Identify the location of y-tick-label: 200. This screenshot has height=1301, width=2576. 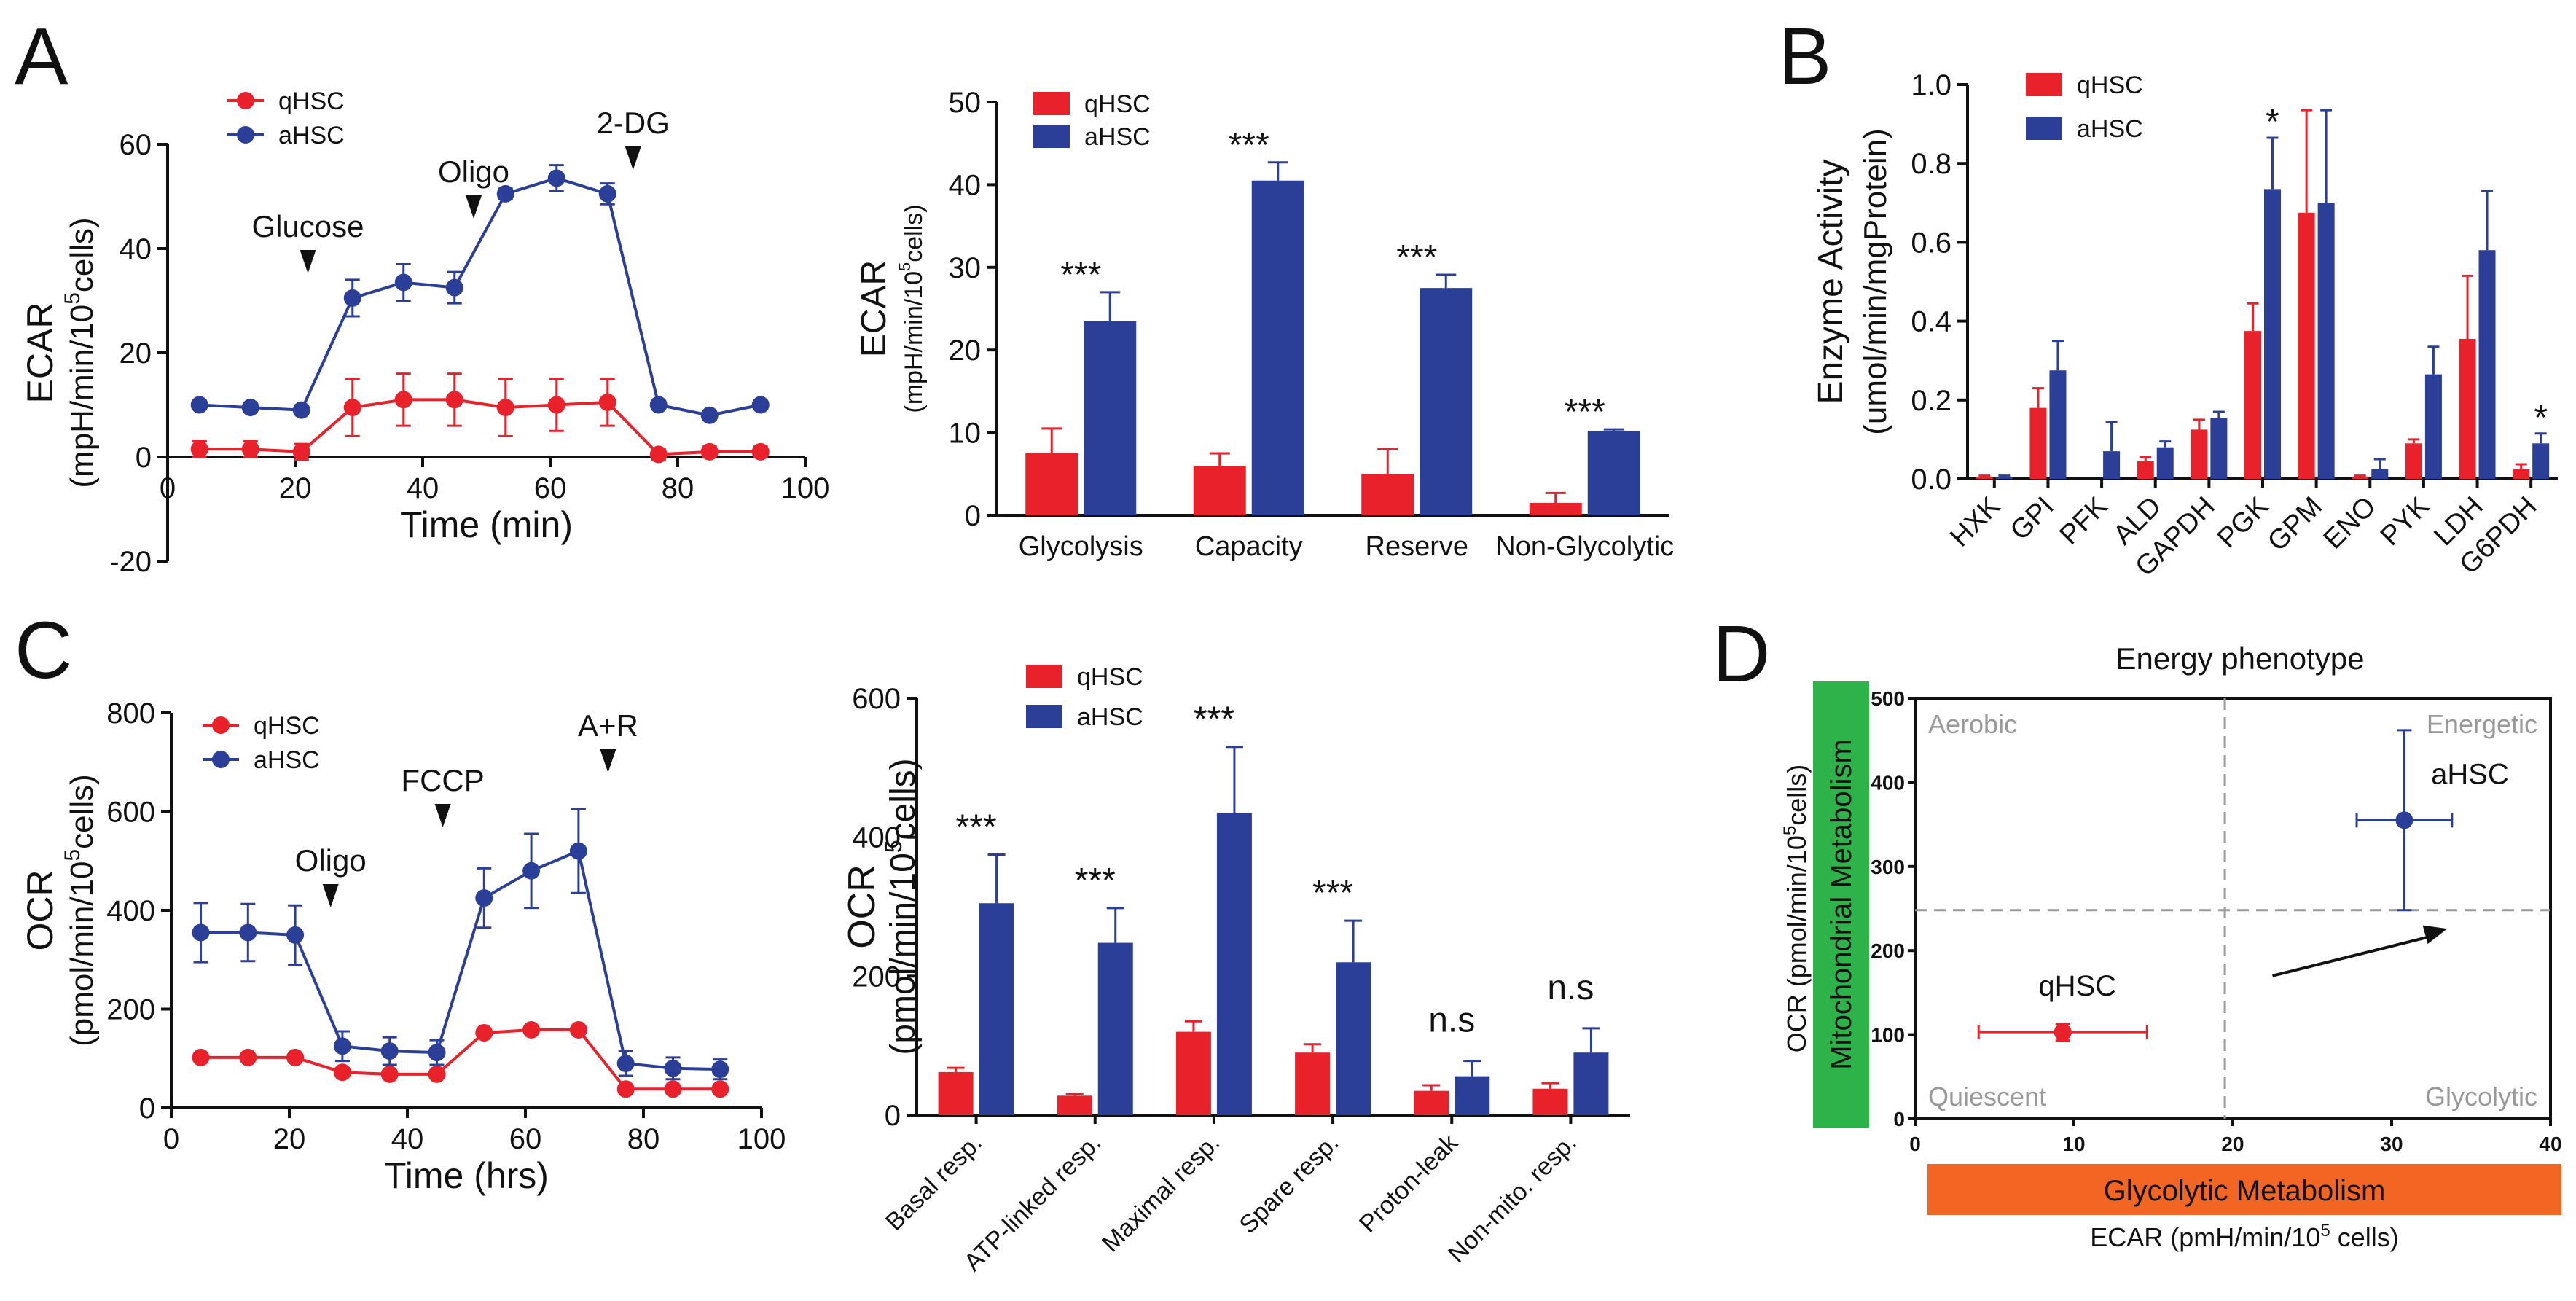
(876, 977).